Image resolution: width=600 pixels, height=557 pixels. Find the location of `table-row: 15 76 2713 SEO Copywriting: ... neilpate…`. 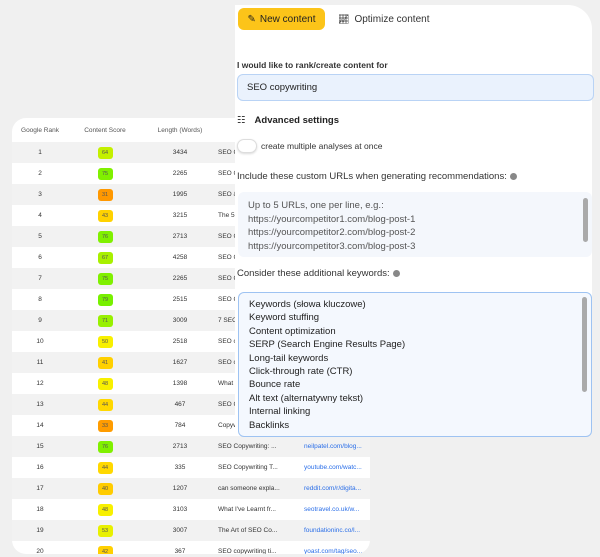

table-row: 15 76 2713 SEO Copywriting: ... neilpate… is located at coordinates (191, 446).